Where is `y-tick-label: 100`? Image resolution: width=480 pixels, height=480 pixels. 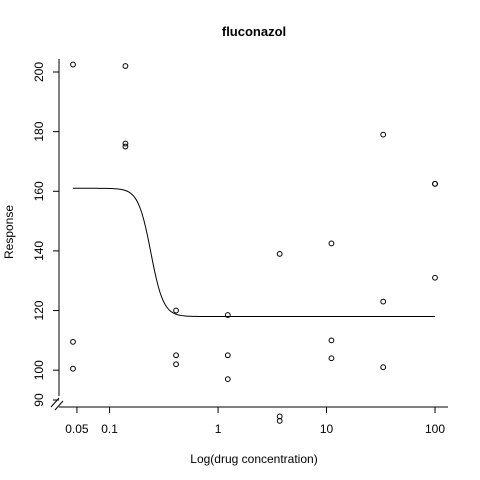
y-tick-label: 100 is located at coordinates (39, 370).